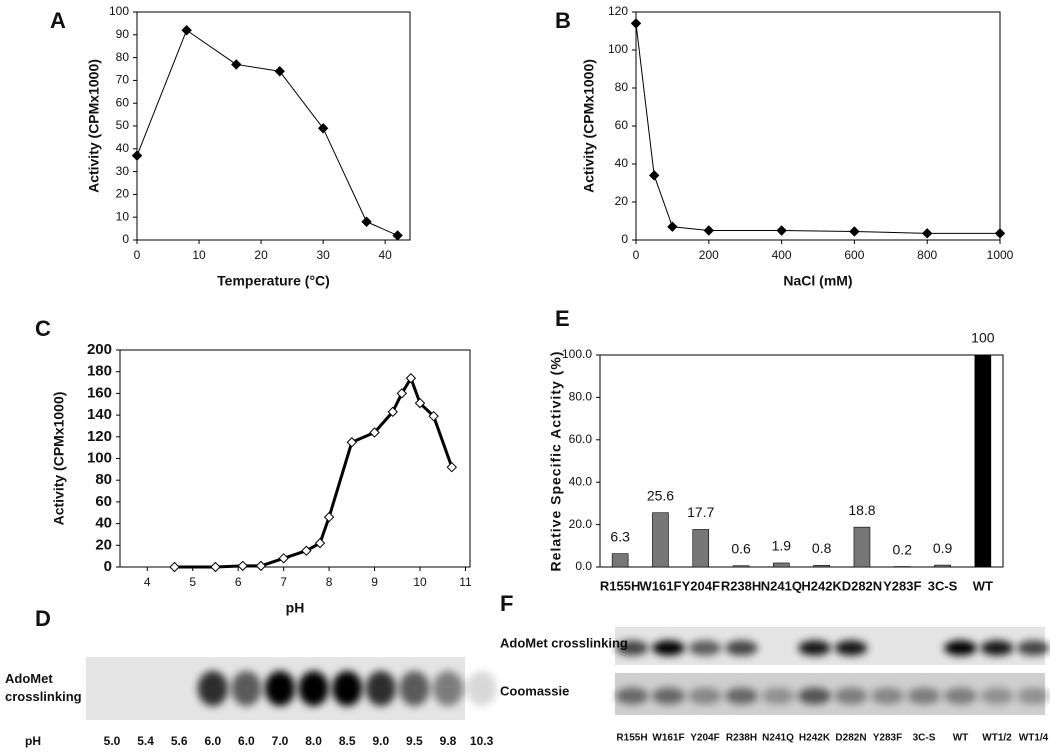 The width and height of the screenshot is (1050, 754). I want to click on x-tick-label: 40, so click(386, 255).